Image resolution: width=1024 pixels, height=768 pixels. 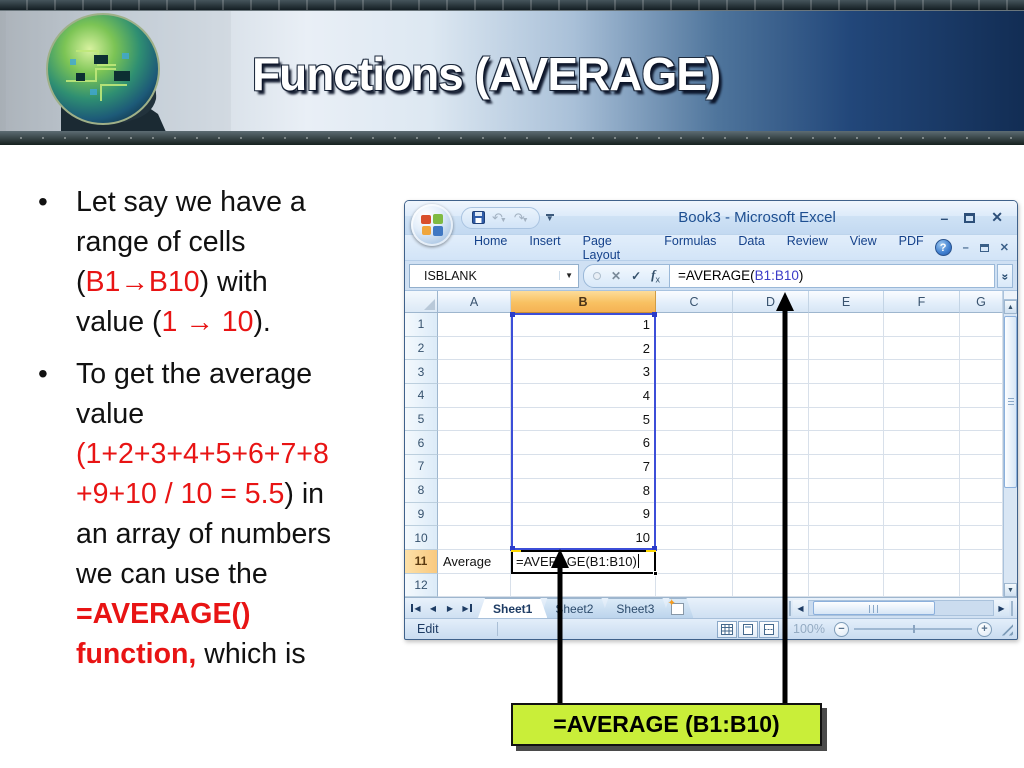 I want to click on cell-B7: 7, so click(x=583, y=467).